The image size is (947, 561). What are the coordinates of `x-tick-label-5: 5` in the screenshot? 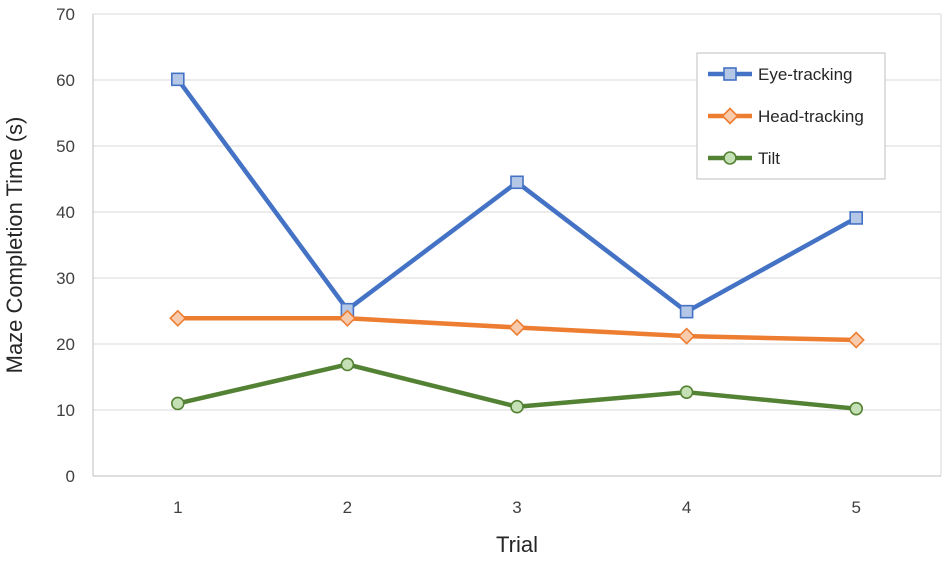 It's located at (855, 507).